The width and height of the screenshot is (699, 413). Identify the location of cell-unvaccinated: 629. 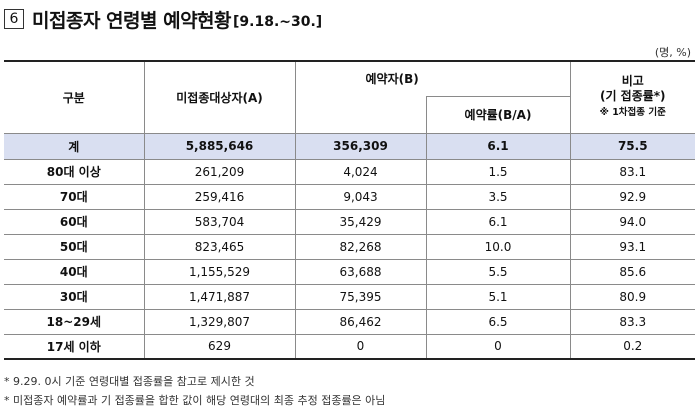
(219, 346).